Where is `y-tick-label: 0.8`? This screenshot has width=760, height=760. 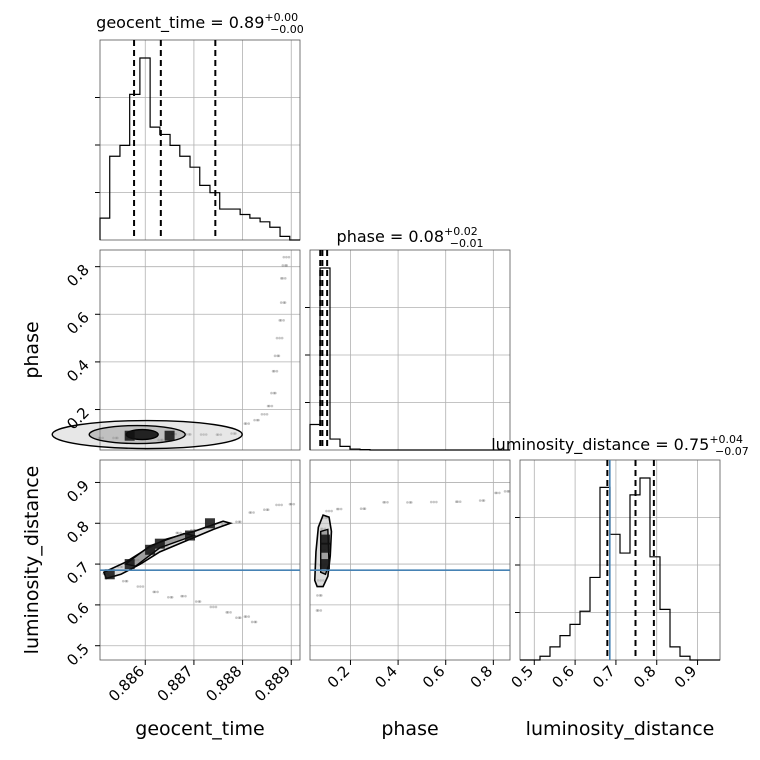
y-tick-label: 0.8 is located at coordinates (78, 532).